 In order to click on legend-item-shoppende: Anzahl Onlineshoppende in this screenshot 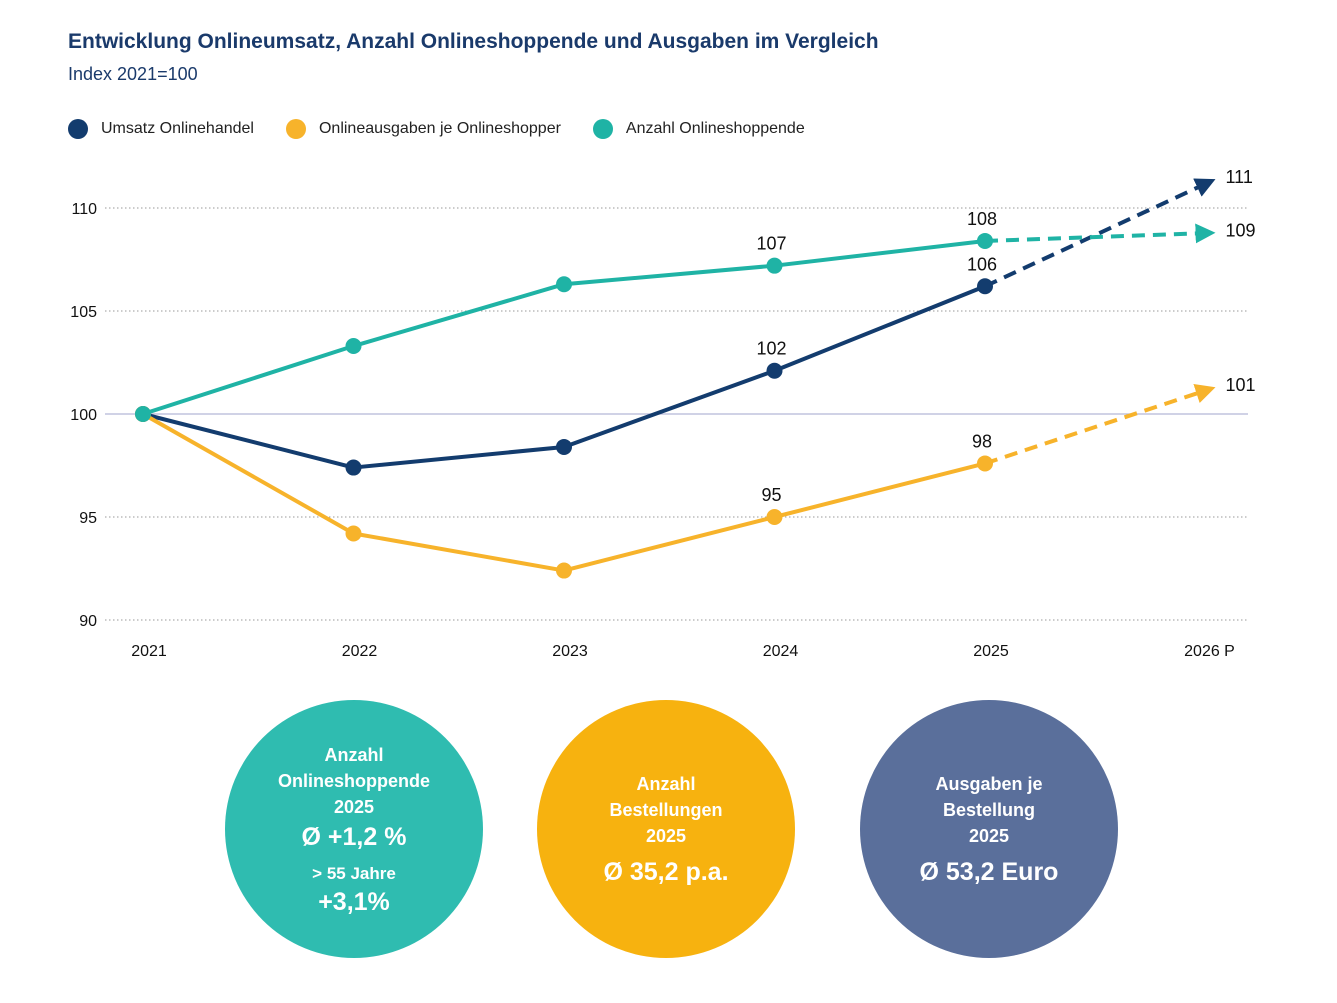, I will do `click(698, 129)`.